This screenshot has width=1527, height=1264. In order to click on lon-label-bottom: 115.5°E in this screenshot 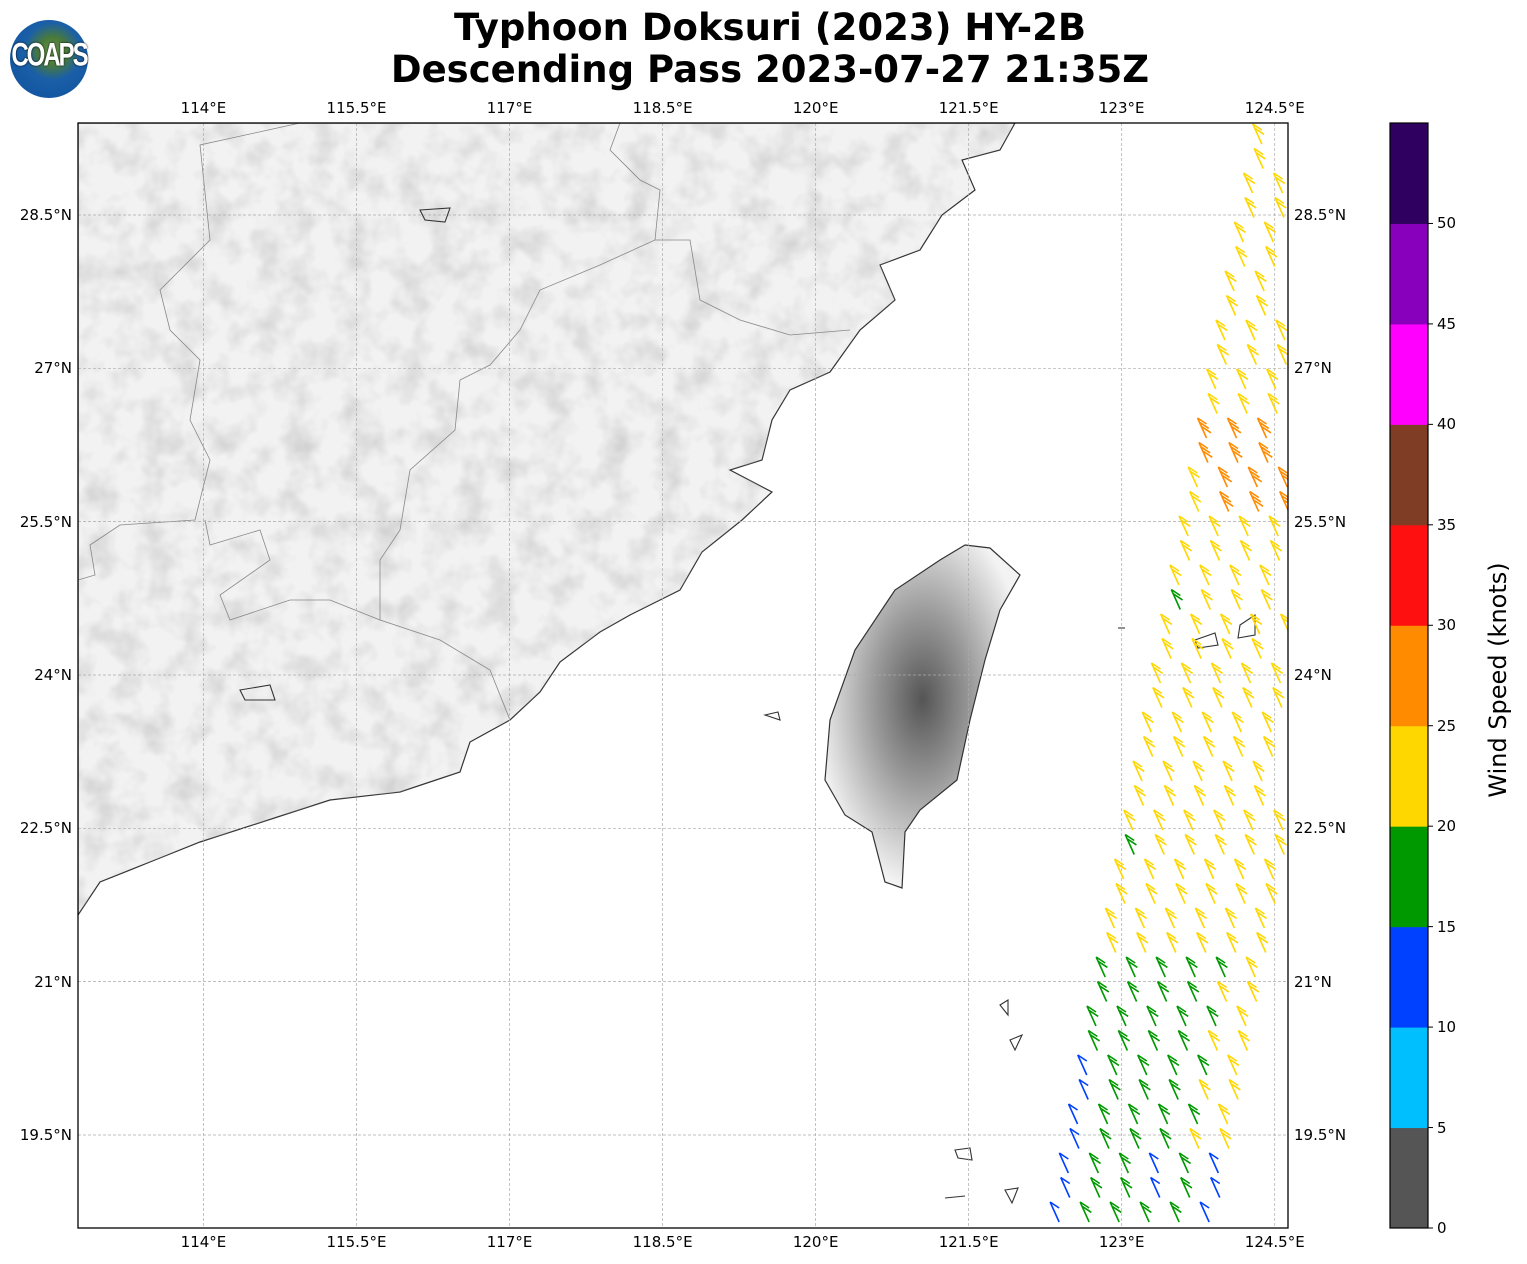, I will do `click(356, 1242)`.